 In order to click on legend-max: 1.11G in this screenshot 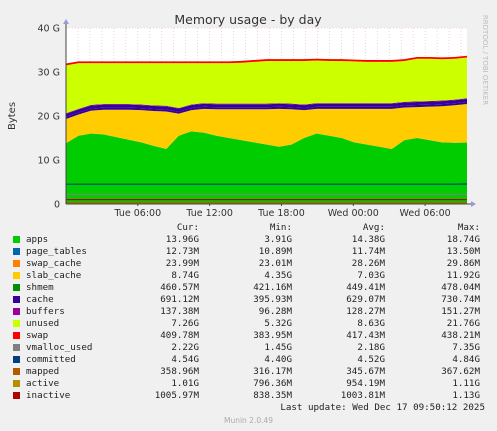, I will do `click(466, 383)`.